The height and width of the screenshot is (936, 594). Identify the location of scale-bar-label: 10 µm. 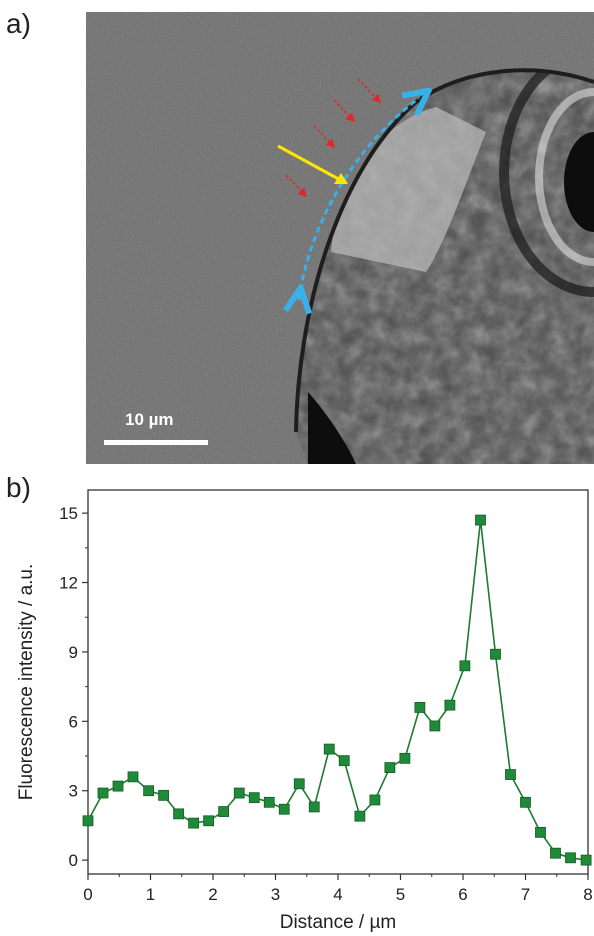
(149, 419).